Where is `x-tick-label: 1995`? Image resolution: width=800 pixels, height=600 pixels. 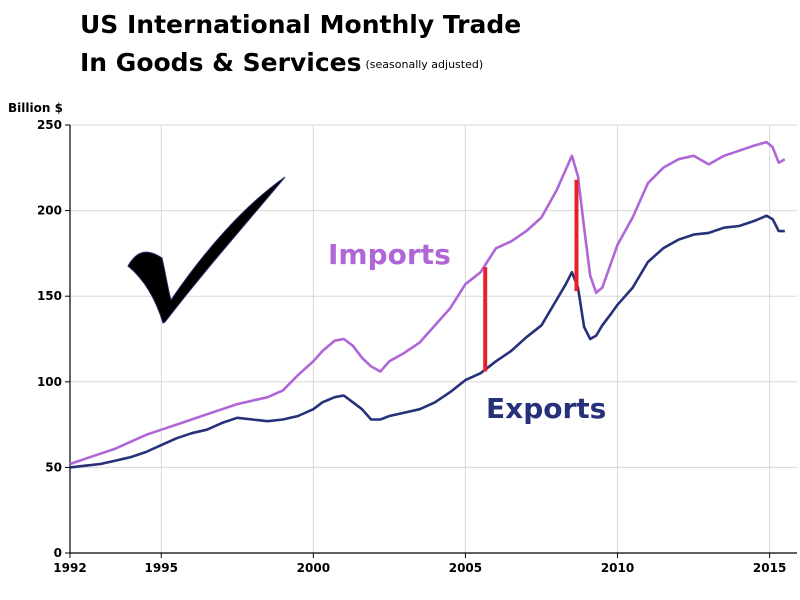 x-tick-label: 1995 is located at coordinates (161, 568).